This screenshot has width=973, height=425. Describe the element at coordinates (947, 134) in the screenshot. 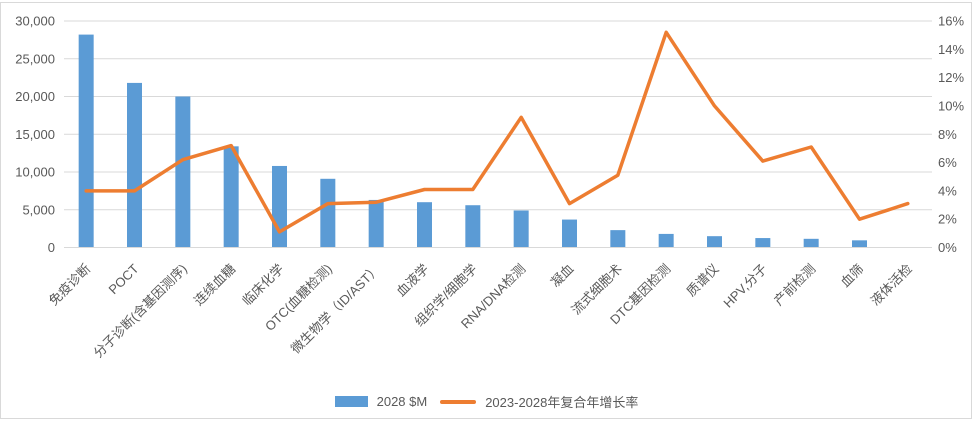

I see `right-axis-tick-label: 8%` at that location.